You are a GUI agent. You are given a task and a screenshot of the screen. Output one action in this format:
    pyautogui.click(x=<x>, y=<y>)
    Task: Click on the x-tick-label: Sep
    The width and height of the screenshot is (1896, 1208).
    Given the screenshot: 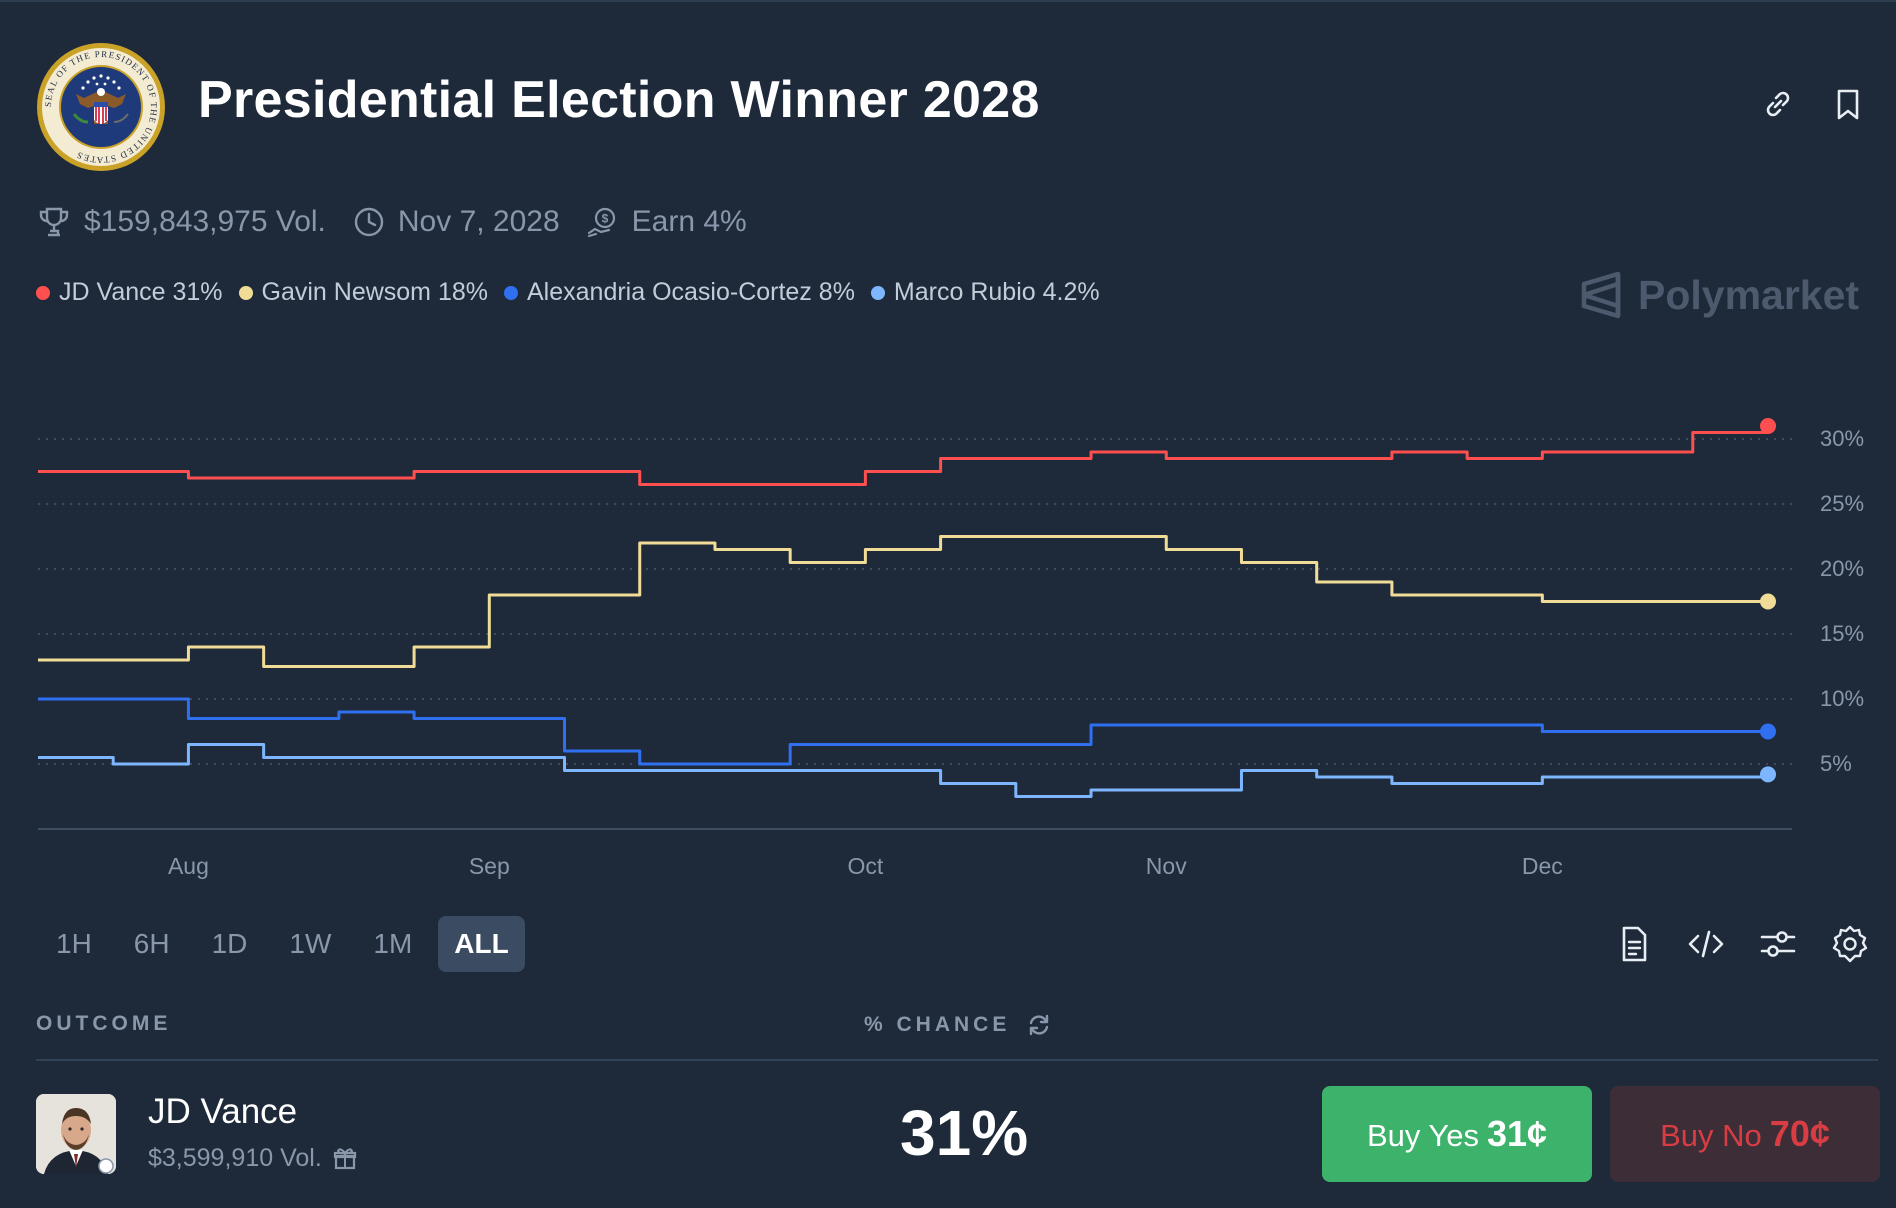 What is the action you would take?
    pyautogui.click(x=489, y=866)
    